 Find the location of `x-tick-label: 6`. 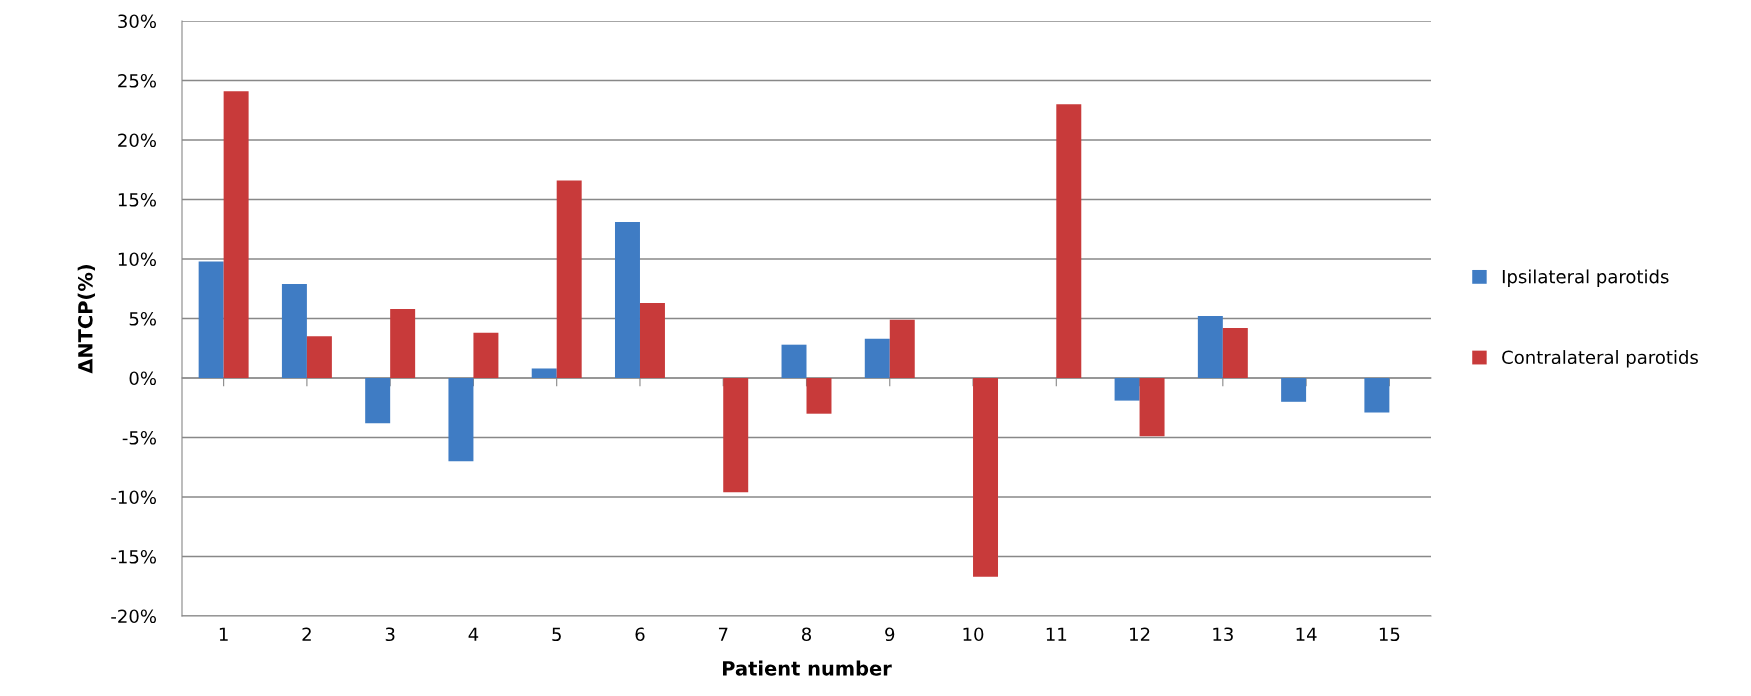

x-tick-label: 6 is located at coordinates (640, 634).